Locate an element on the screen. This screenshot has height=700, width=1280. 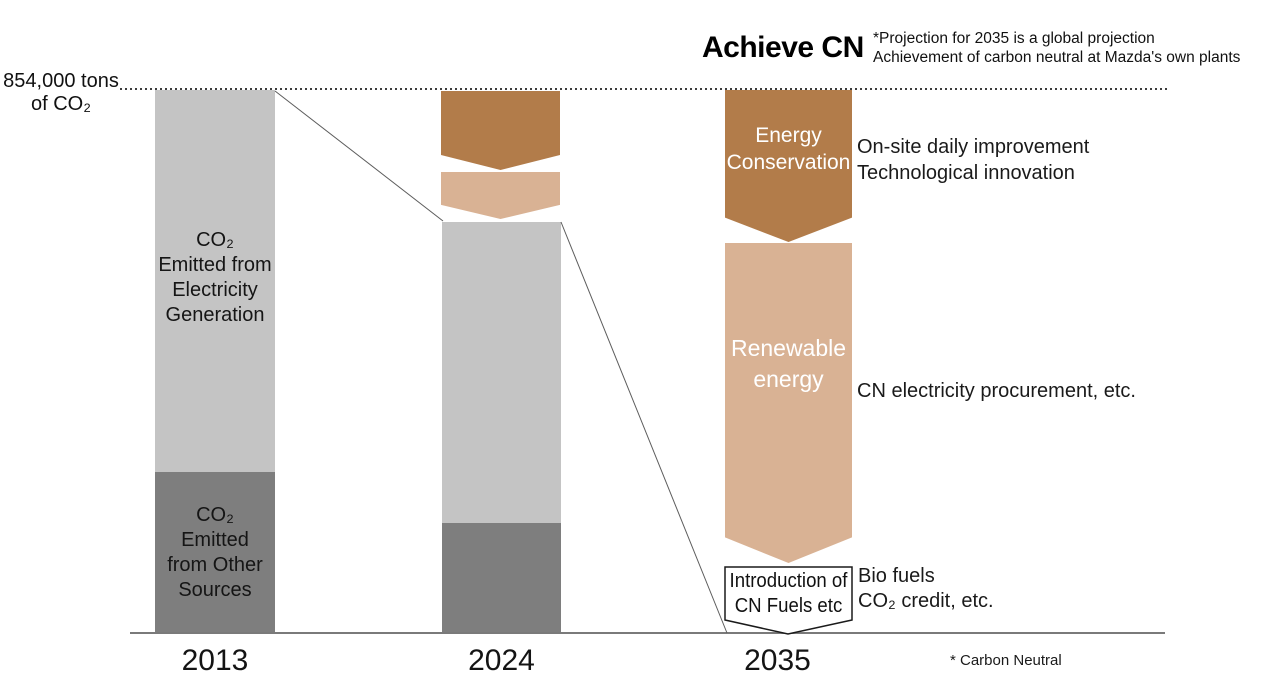
renewable-energy-label: Renewable energy is located at coordinates (788, 364).